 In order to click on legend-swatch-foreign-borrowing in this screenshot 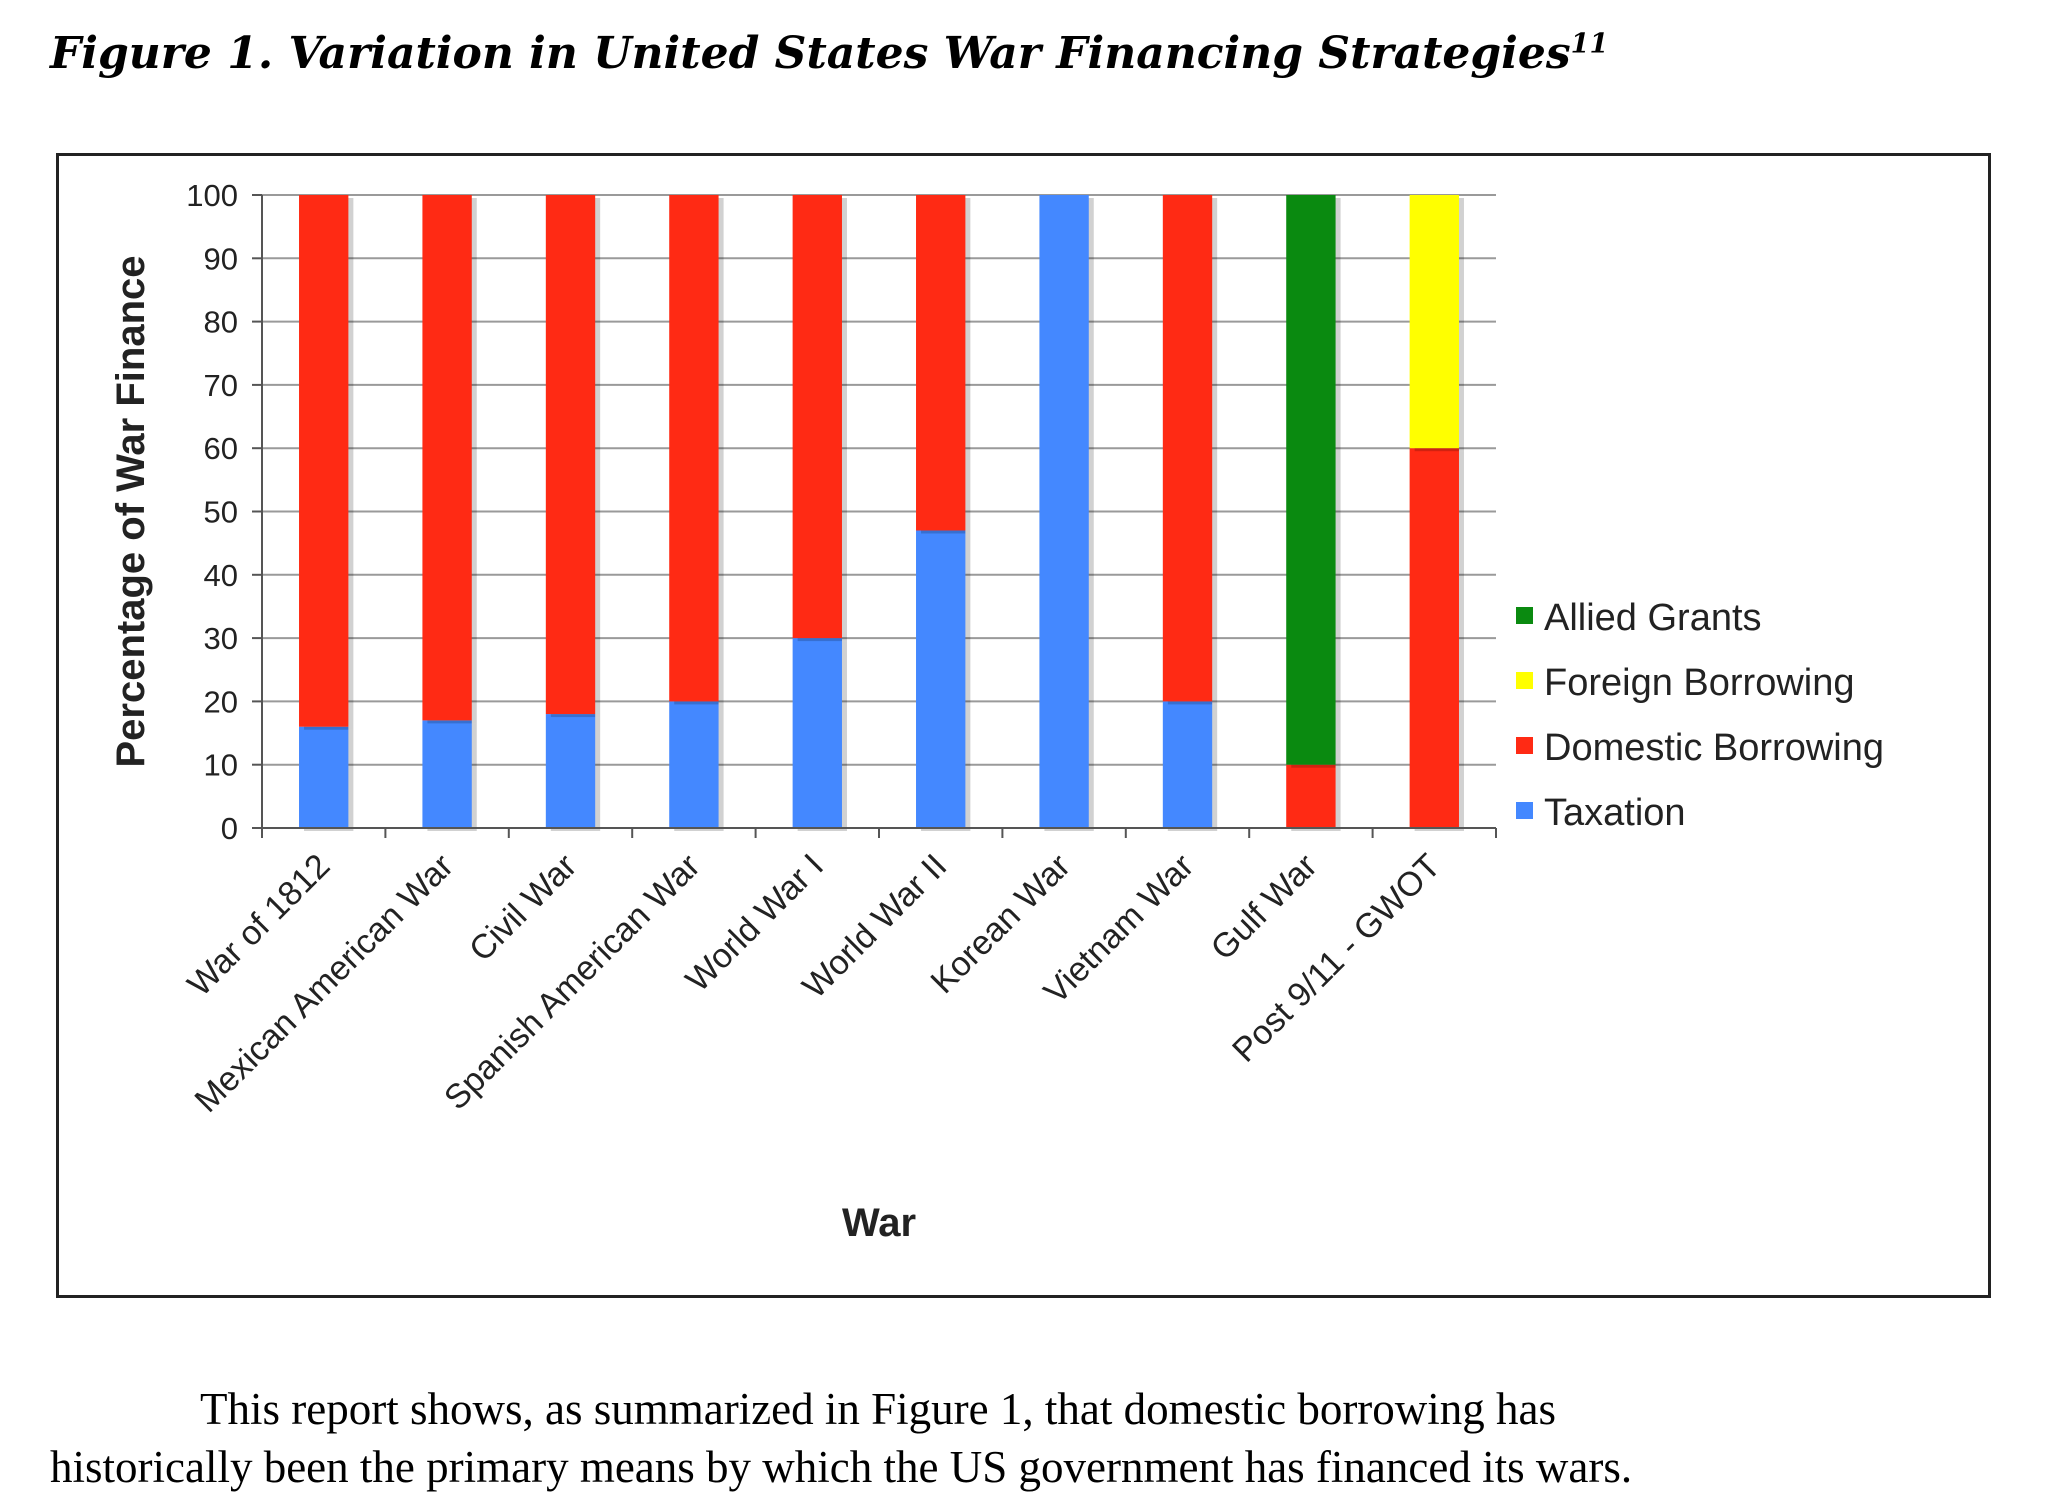, I will do `click(1524, 680)`.